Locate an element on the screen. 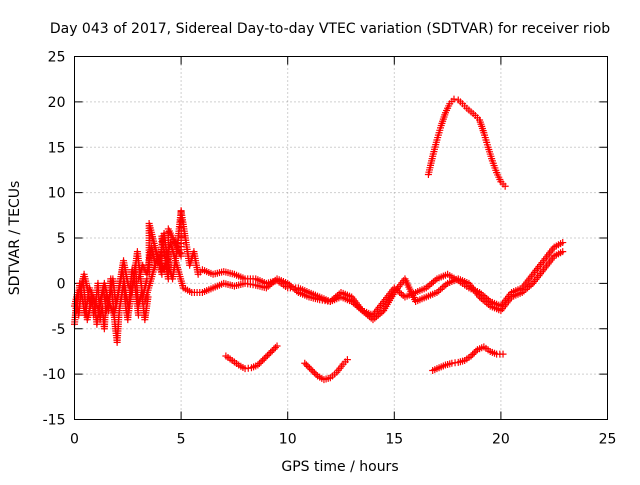 The width and height of the screenshot is (640, 485). y-tick-label: 10 is located at coordinates (57, 194).